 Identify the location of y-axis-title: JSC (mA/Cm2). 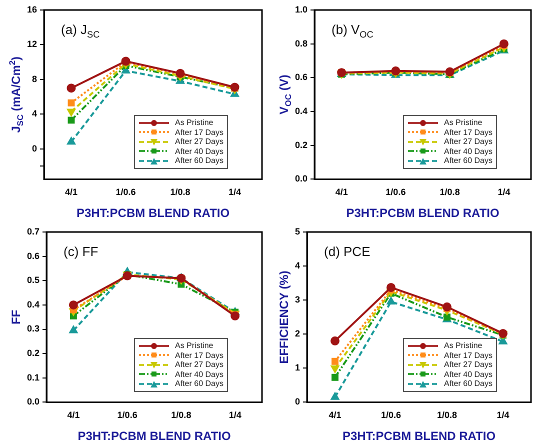
(16, 94).